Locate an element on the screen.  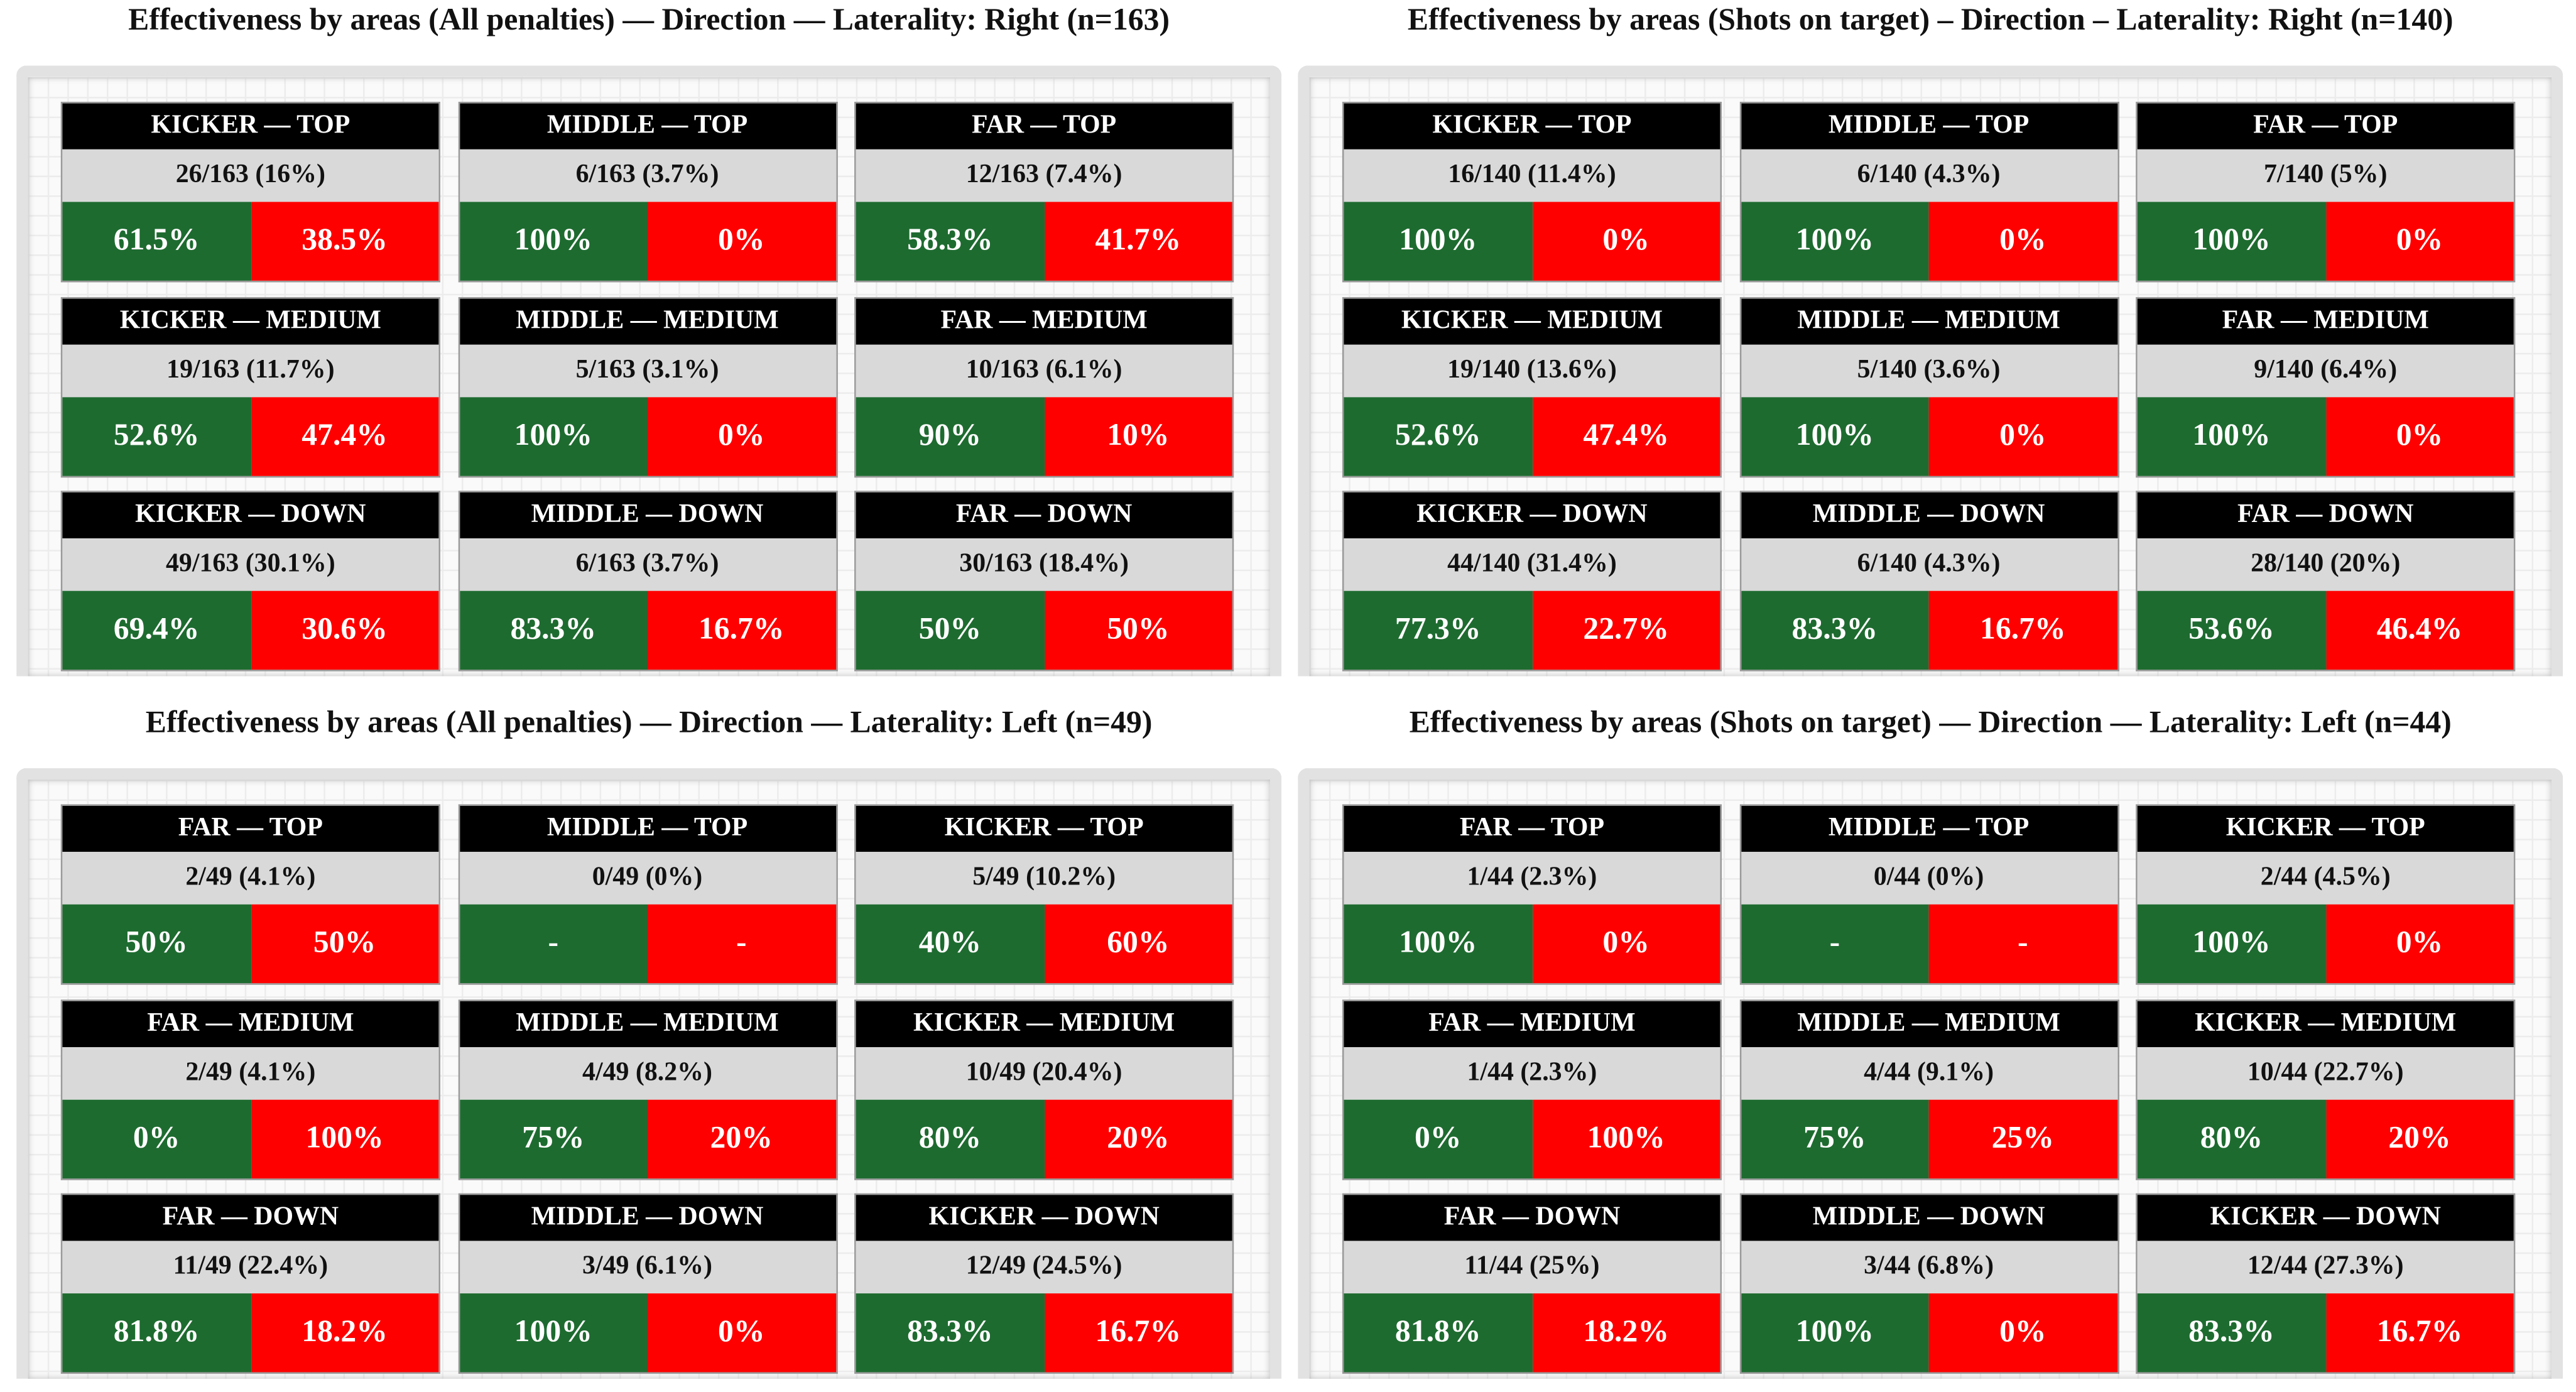
zone-count: 10/163 (6.1%) is located at coordinates (1044, 371).